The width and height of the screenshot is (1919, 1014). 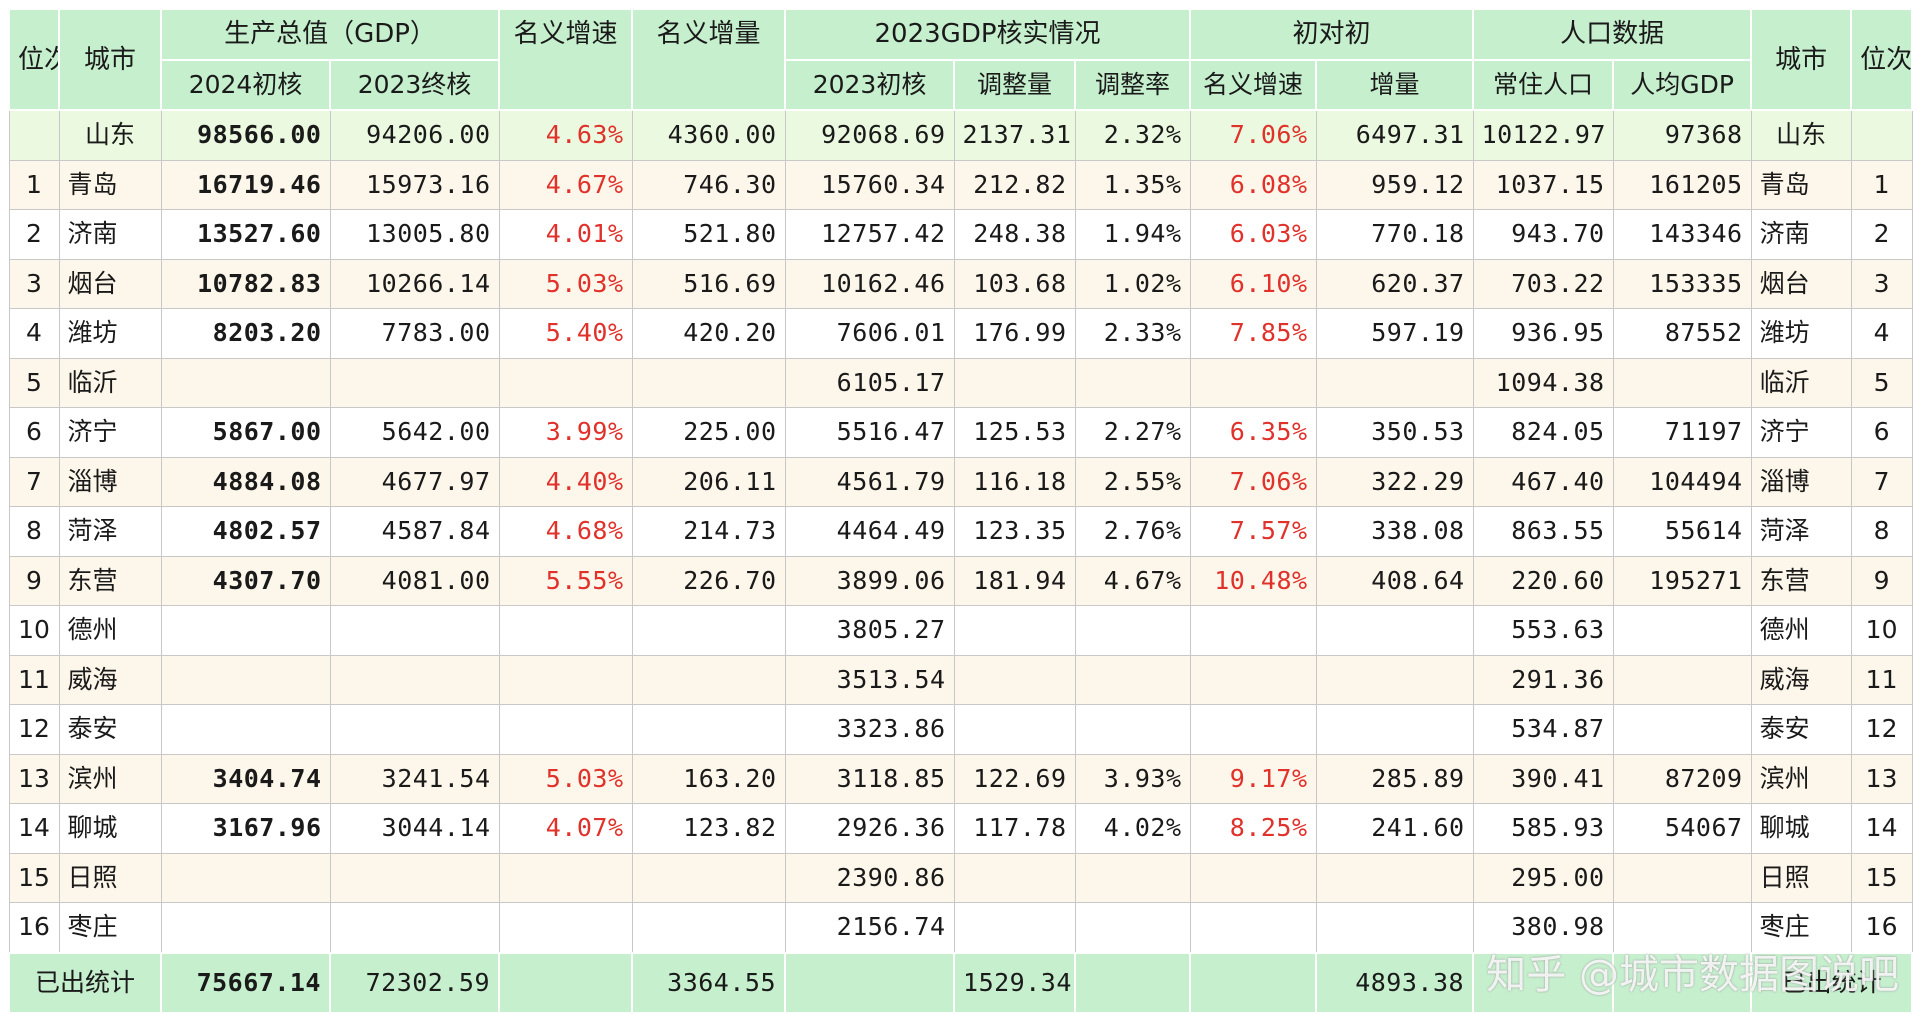 I want to click on cell-init2023: 12757.42, so click(x=869, y=234).